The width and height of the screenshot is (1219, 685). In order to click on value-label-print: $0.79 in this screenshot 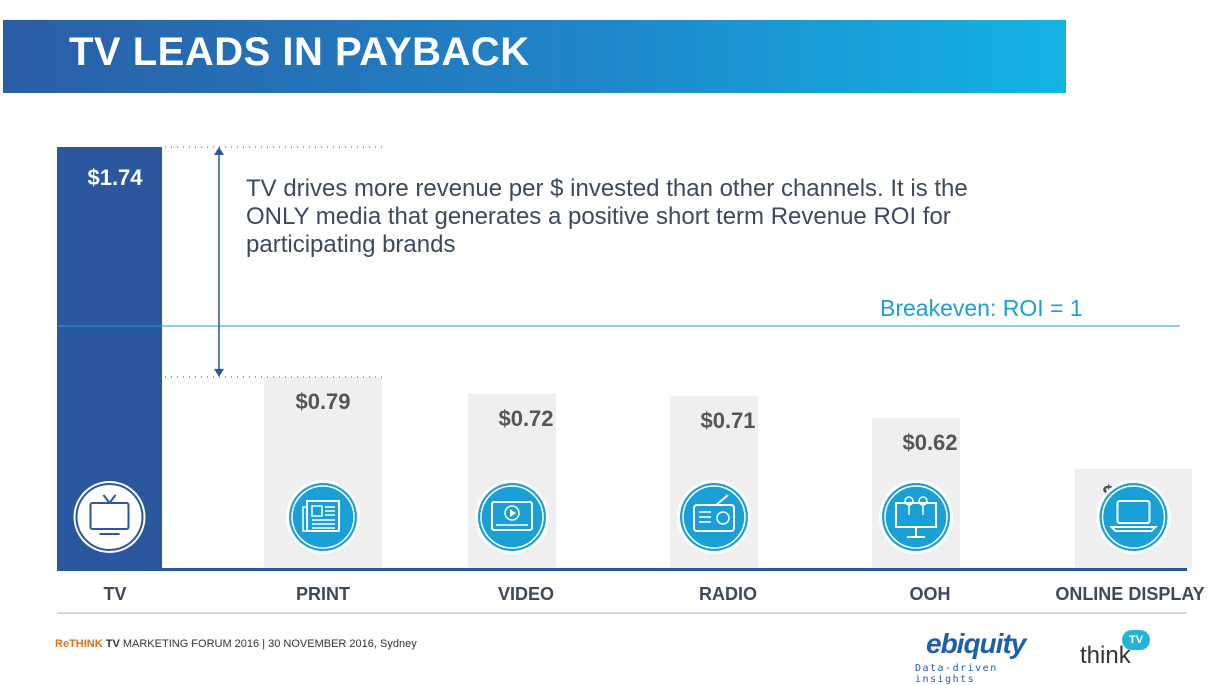, I will do `click(322, 401)`.